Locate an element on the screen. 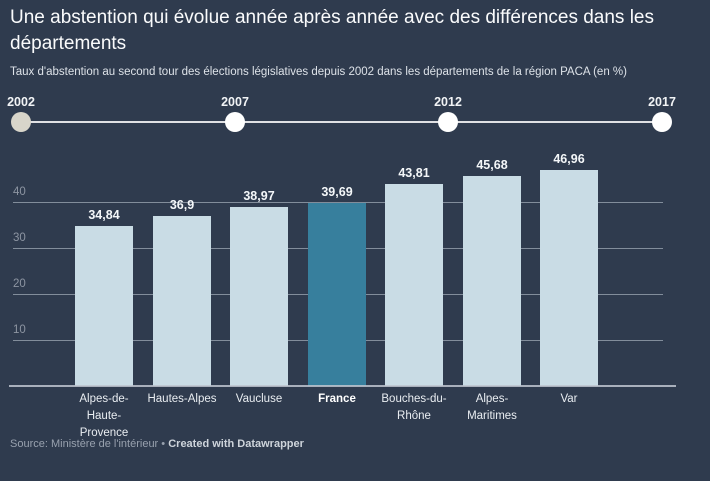  bar-category-label: France is located at coordinates (337, 399).